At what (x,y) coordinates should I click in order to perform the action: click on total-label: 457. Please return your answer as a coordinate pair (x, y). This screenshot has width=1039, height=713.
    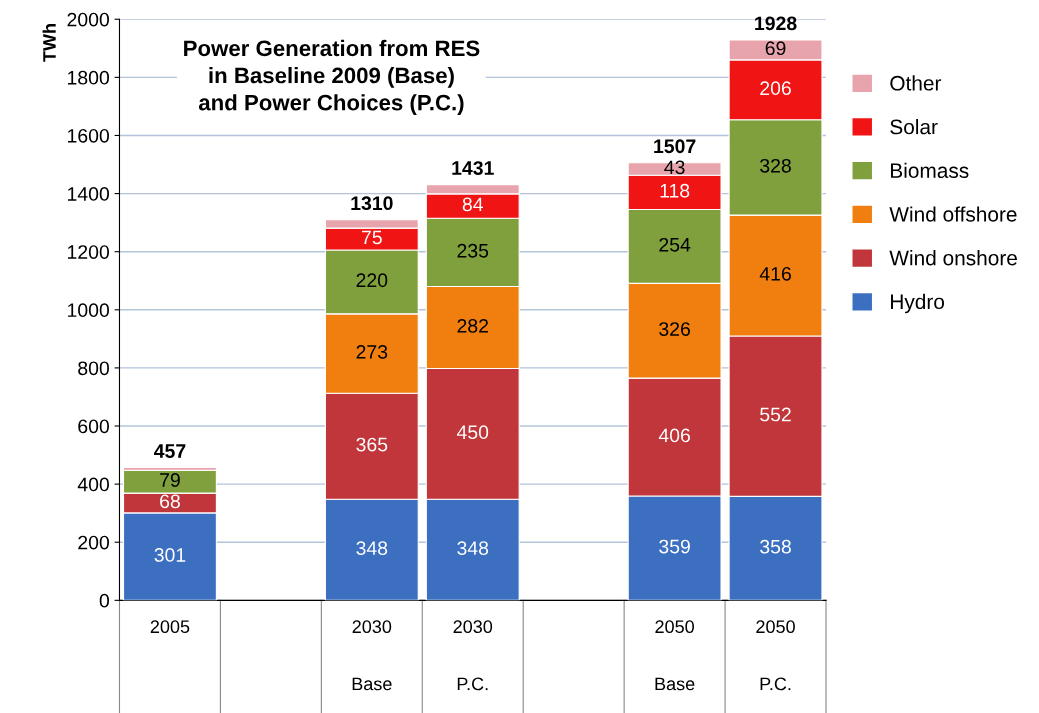
    Looking at the image, I should click on (170, 451).